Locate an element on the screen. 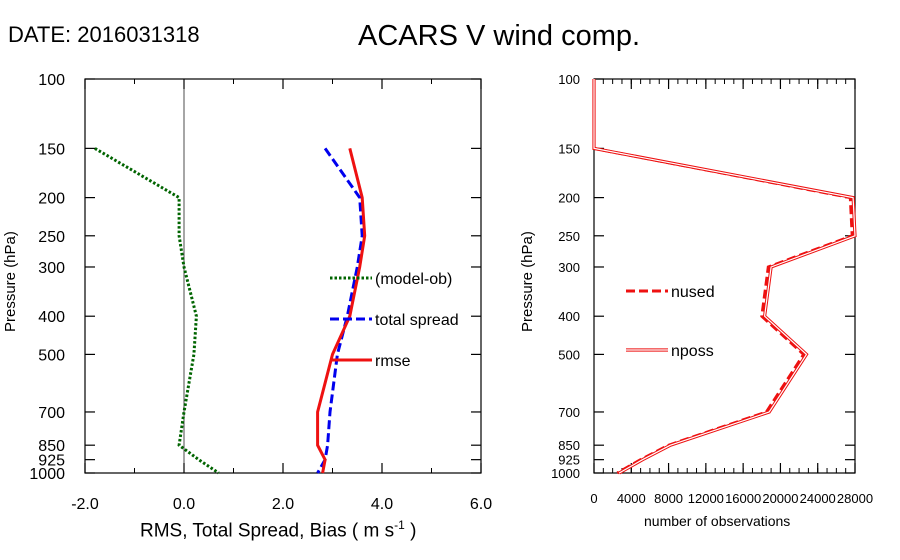 This screenshot has width=900, height=560. date-label: DATE: 2016031318 is located at coordinates (104, 34).